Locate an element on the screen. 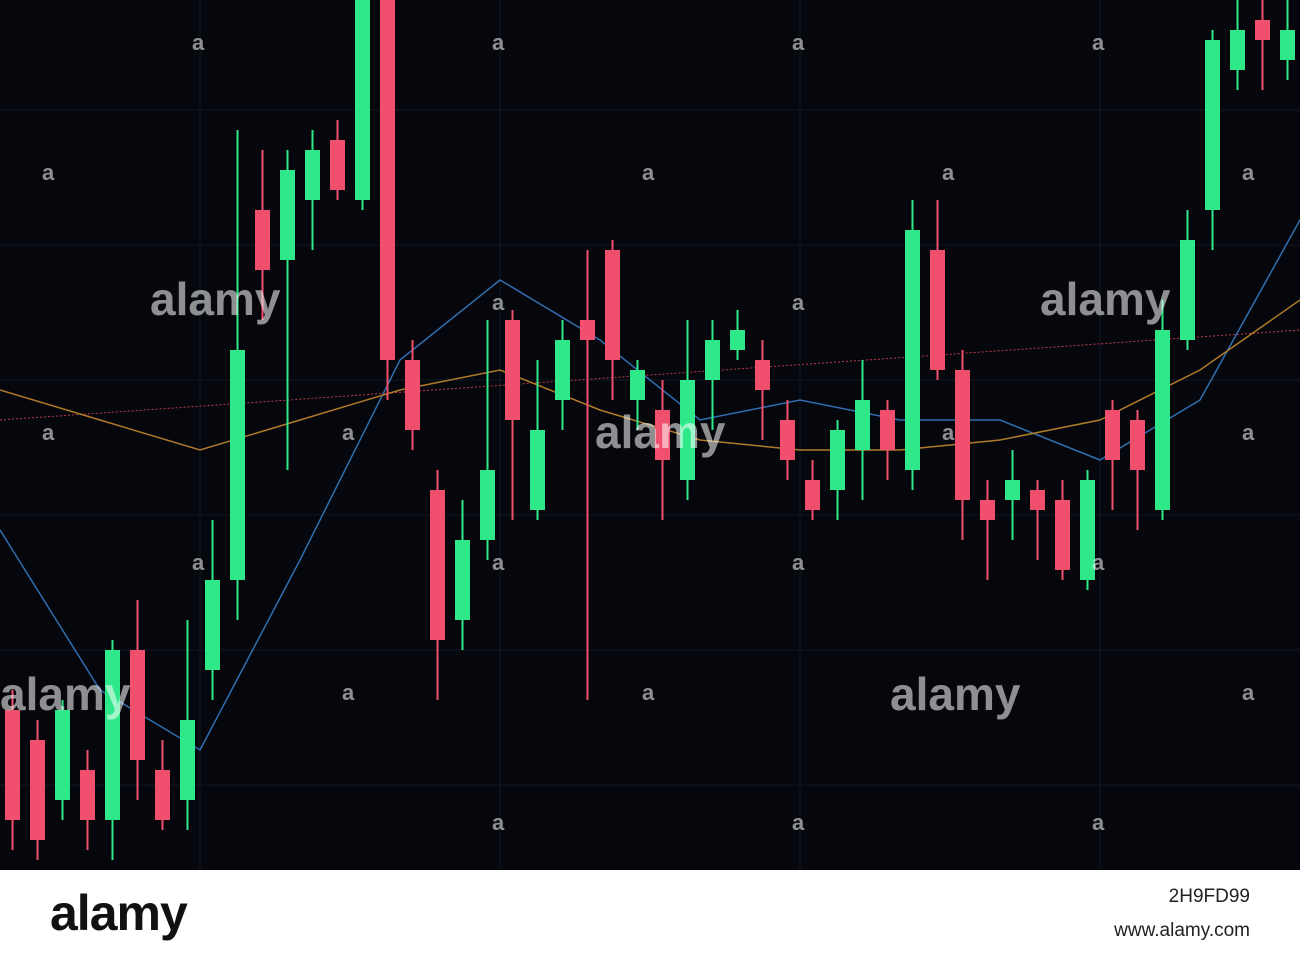 The width and height of the screenshot is (1300, 957). image-id: 2H9FD99 is located at coordinates (1209, 896).